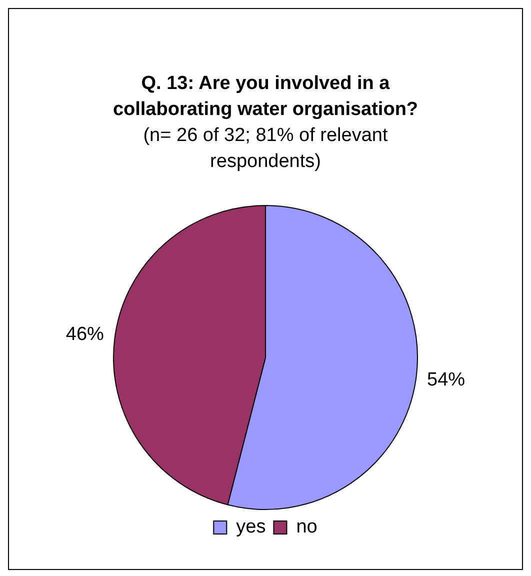 This screenshot has height=576, width=531. What do you see at coordinates (307, 527) in the screenshot?
I see `legend-label: no` at bounding box center [307, 527].